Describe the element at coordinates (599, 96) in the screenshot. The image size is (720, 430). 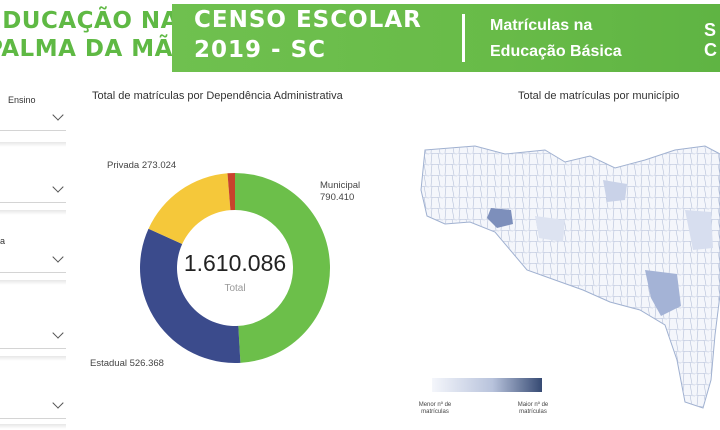
I see `map-title: Total de matrículas por município` at that location.